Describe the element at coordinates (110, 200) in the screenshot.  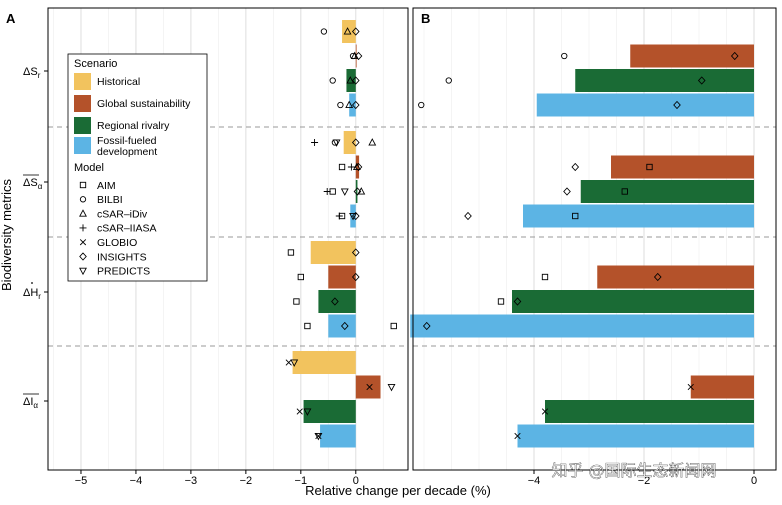
I see `legend-model-label: BILBI` at that location.